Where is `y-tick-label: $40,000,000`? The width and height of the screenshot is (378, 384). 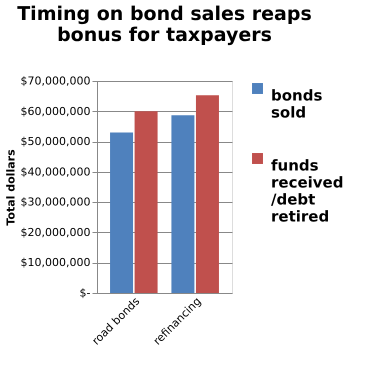 y-tick-label: $40,000,000 is located at coordinates (55, 171).